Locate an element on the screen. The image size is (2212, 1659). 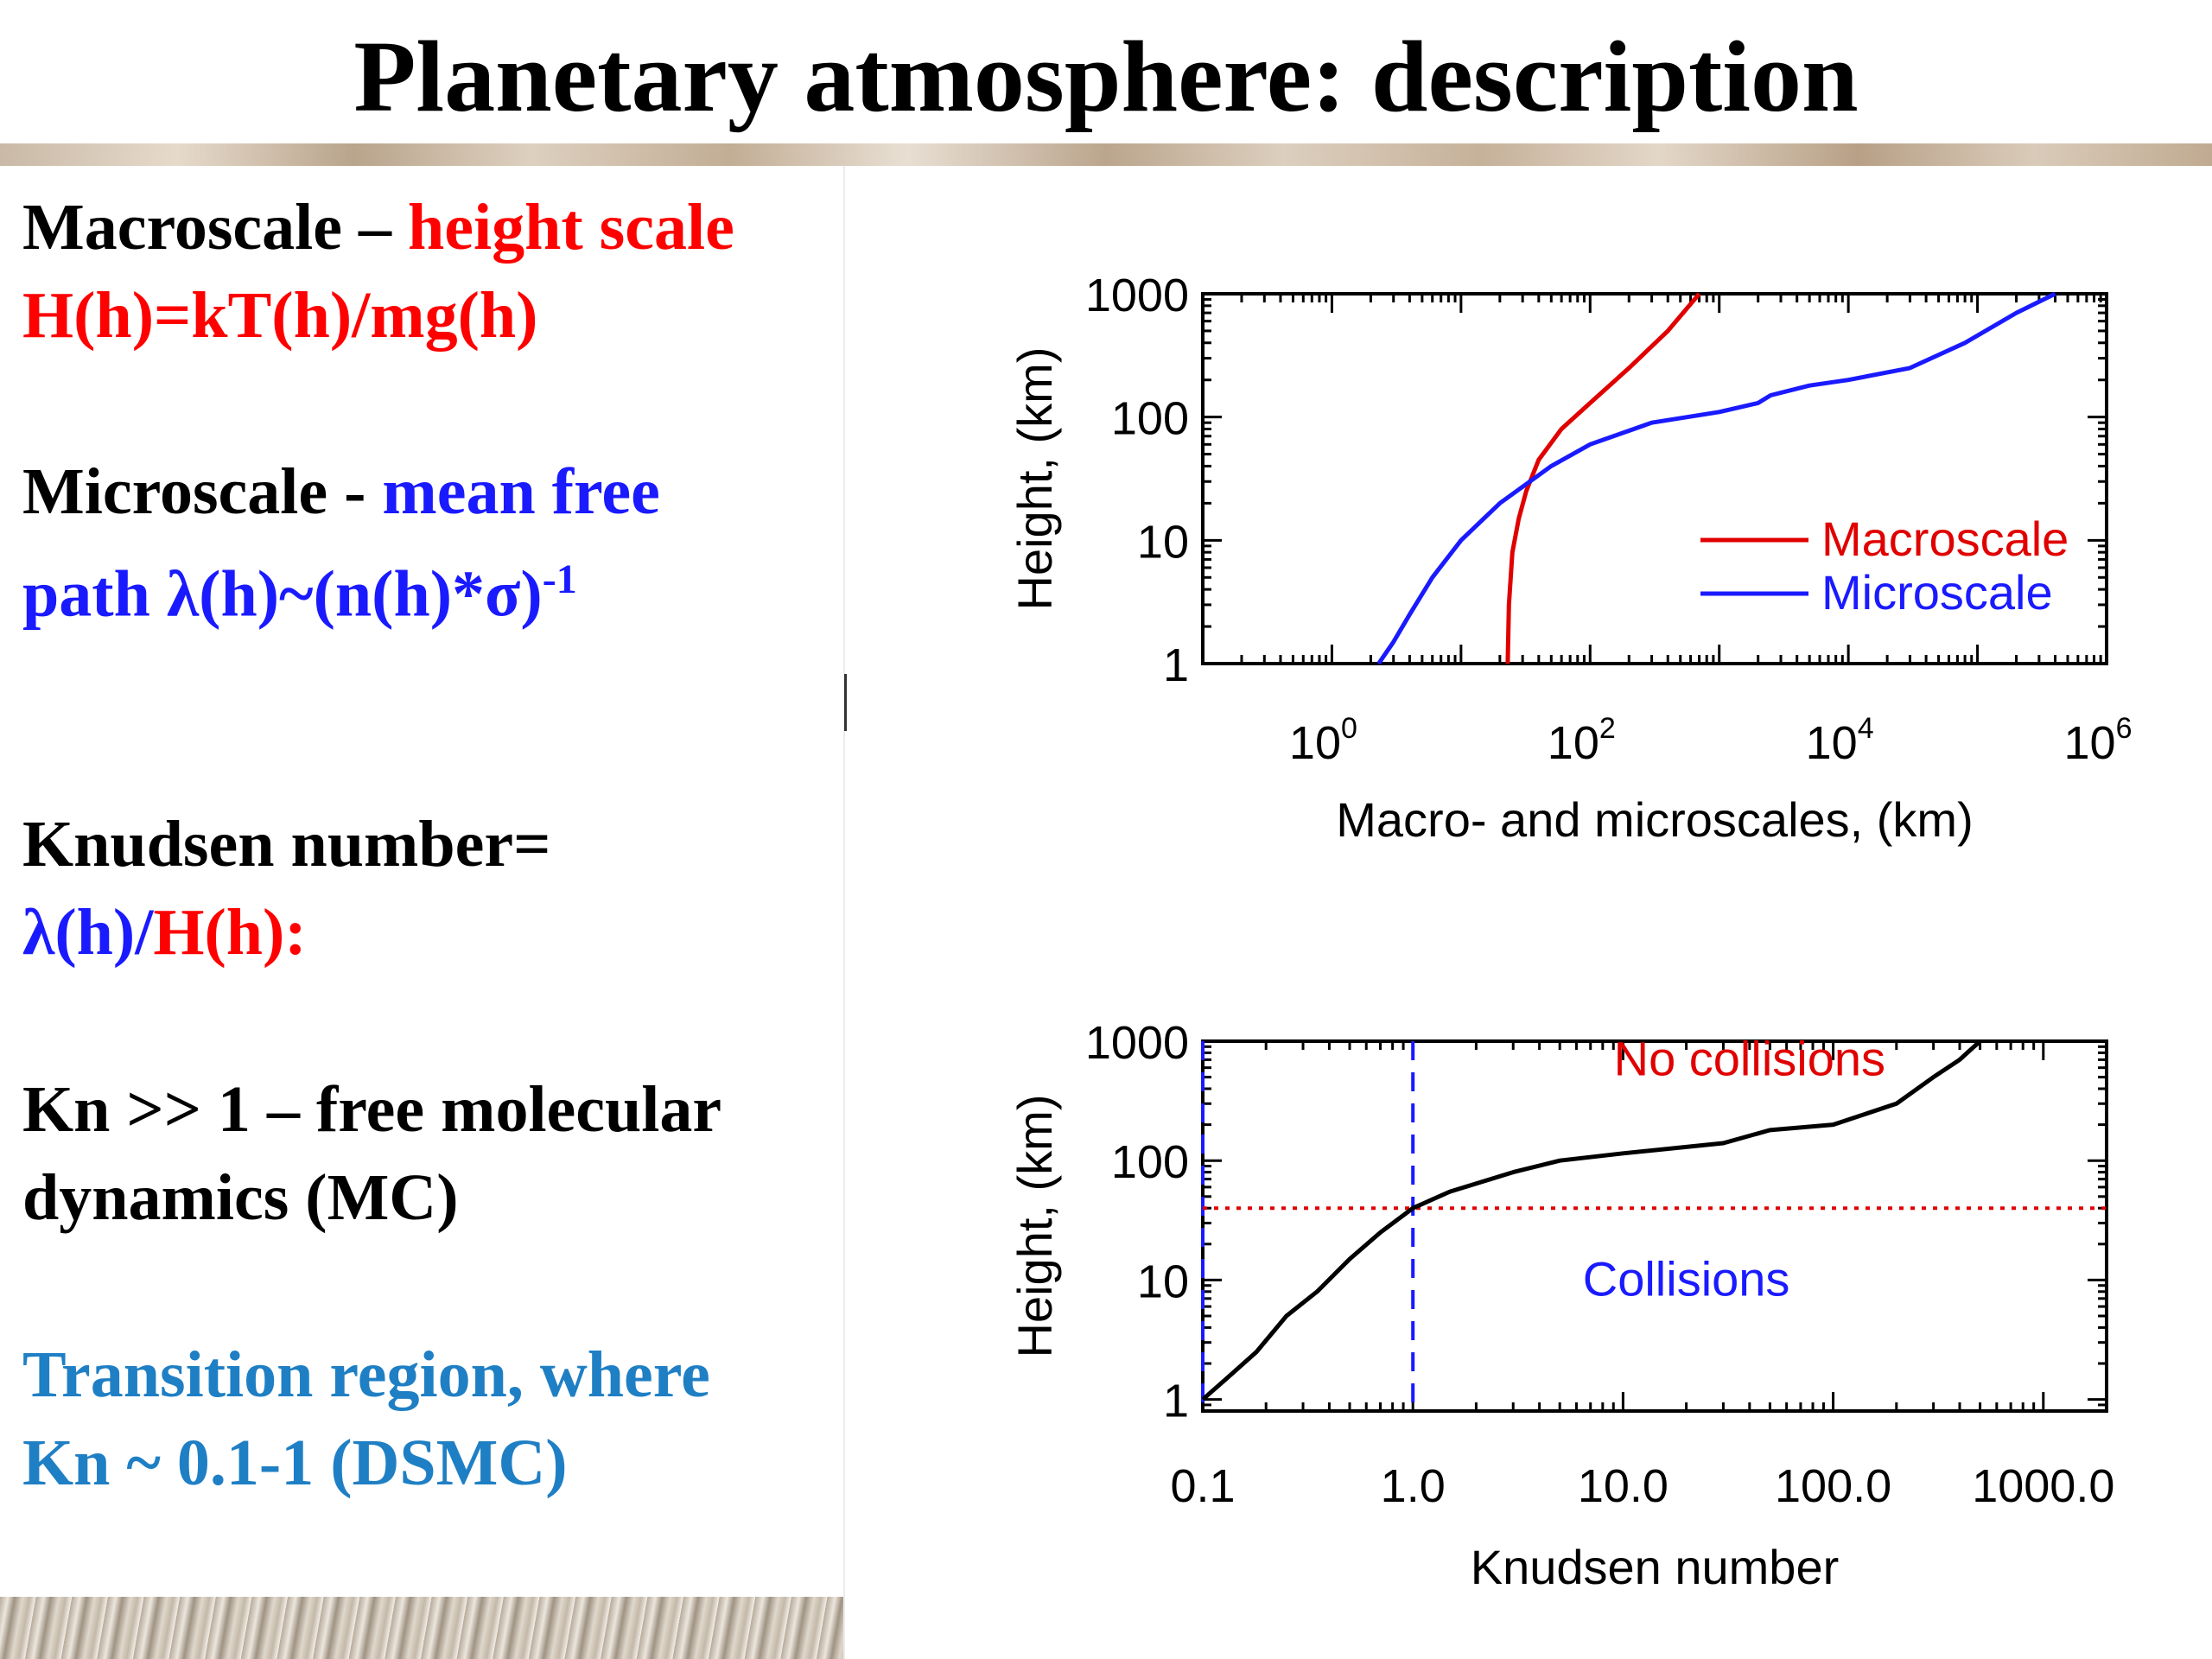
free-molecular-line2: dynamics (MC) is located at coordinates (240, 1197).